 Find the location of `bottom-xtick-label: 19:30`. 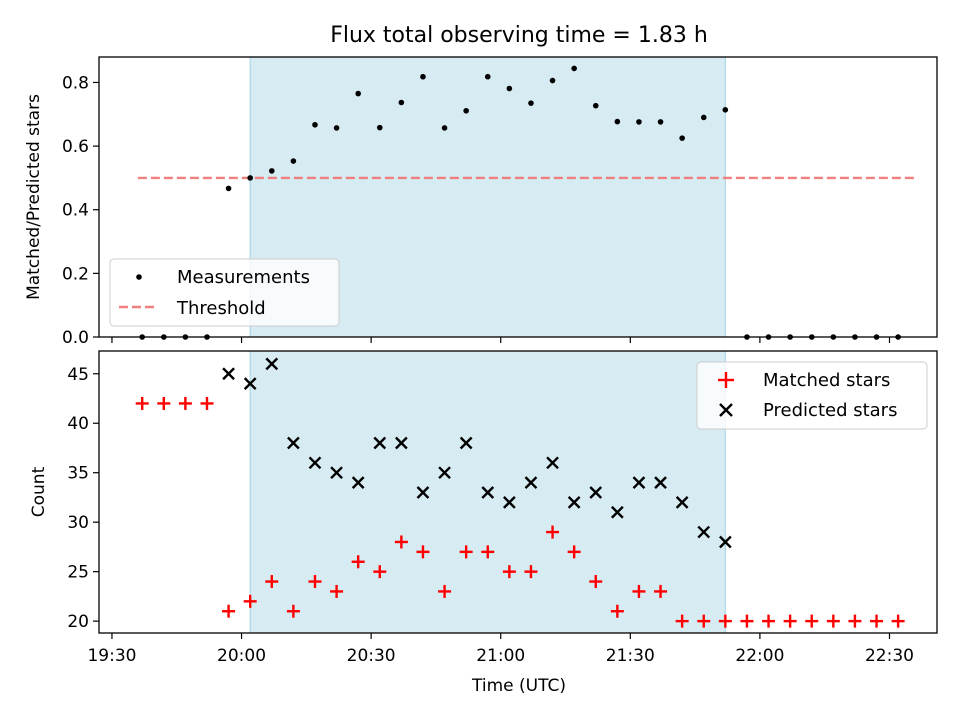

bottom-xtick-label: 19:30 is located at coordinates (111, 656).